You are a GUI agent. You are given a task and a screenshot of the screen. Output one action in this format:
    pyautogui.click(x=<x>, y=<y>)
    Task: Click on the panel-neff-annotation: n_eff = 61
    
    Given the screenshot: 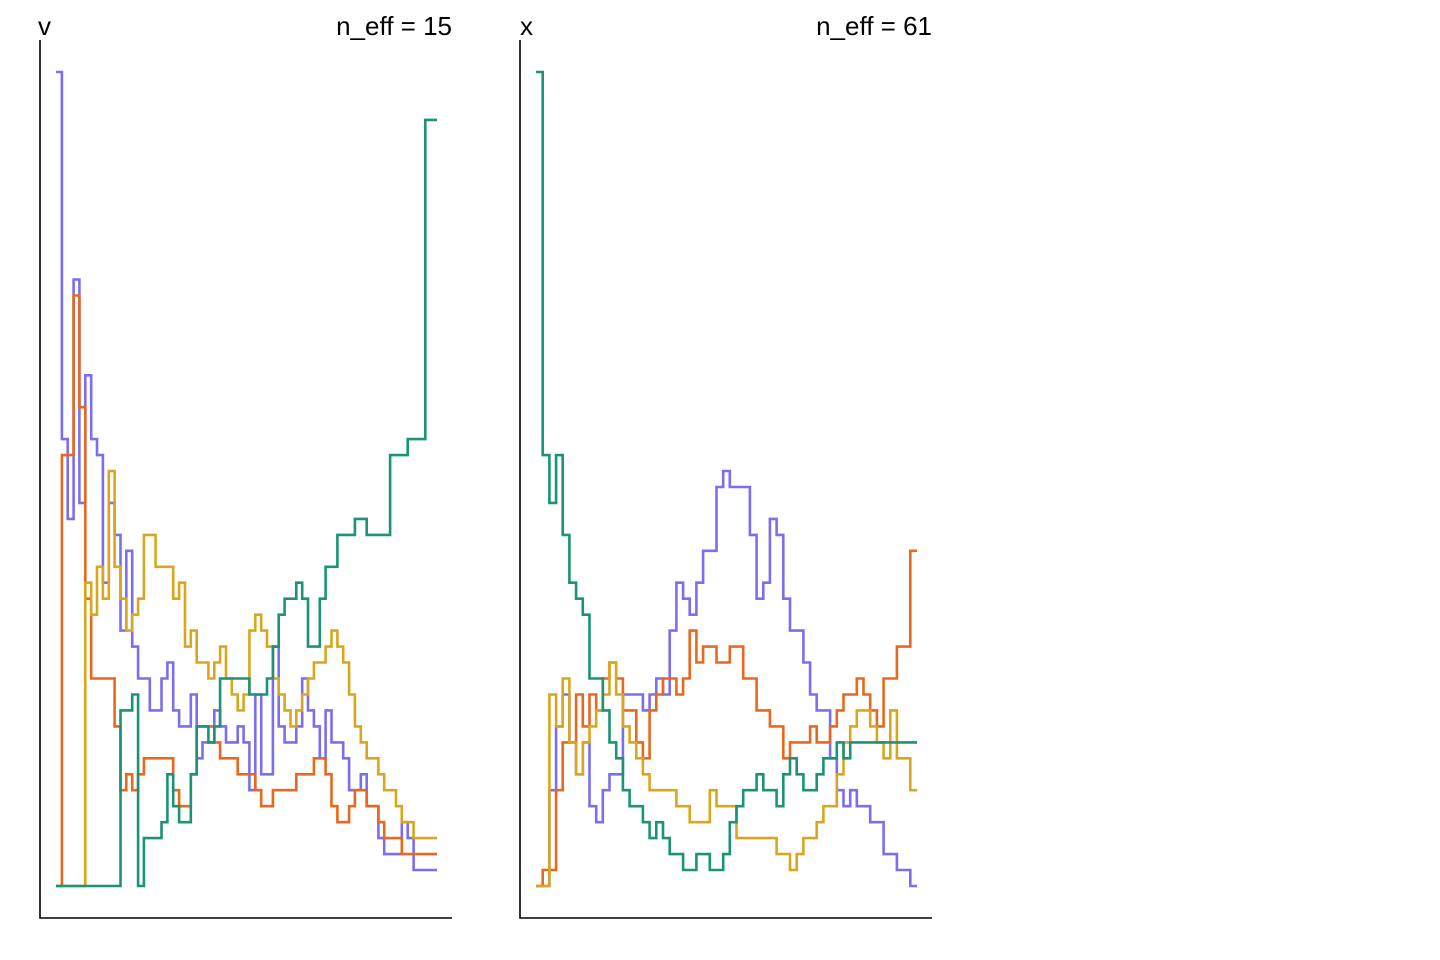 What is the action you would take?
    pyautogui.click(x=874, y=26)
    